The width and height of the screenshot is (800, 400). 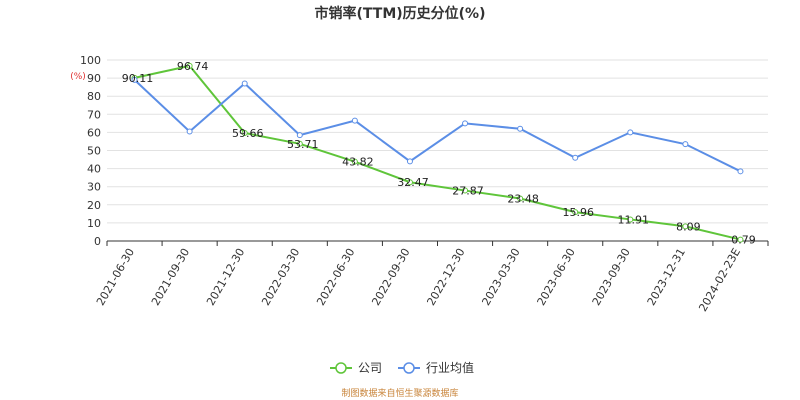 I want to click on y-tick-label: 0, so click(x=97, y=241).